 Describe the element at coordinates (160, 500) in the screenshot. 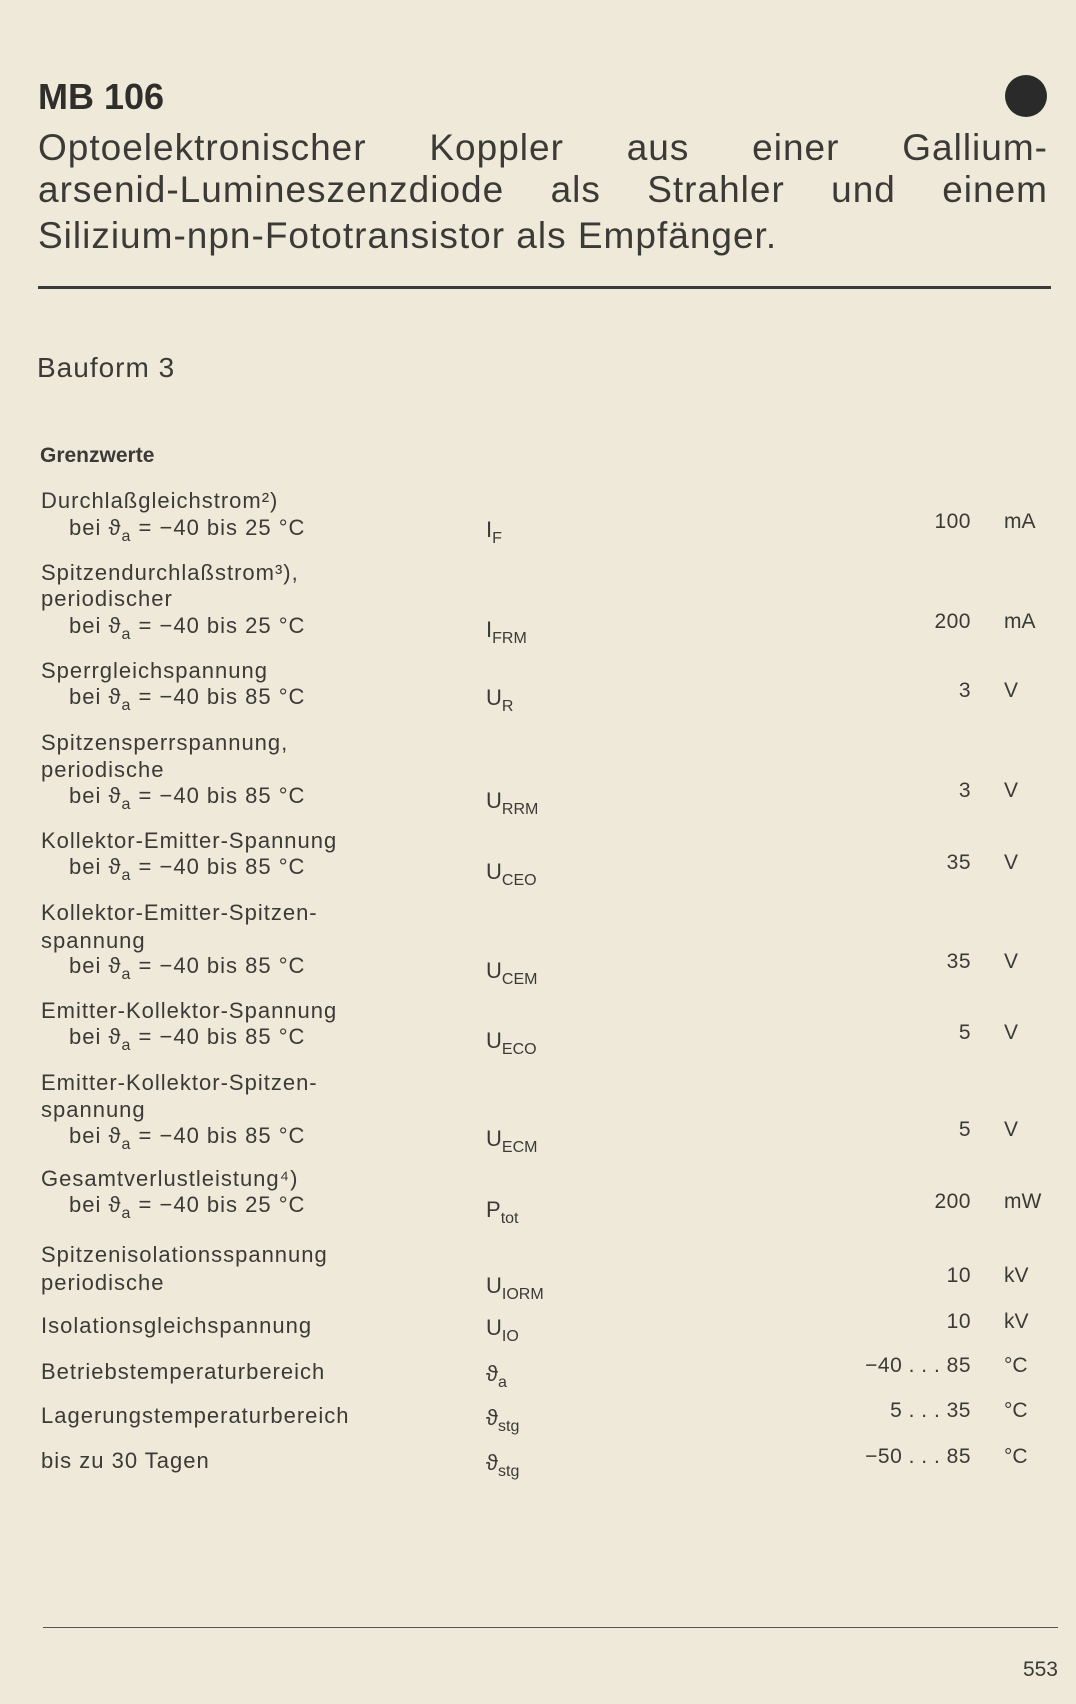

I see `param-label: Durchlaßgleichstrom²)` at that location.